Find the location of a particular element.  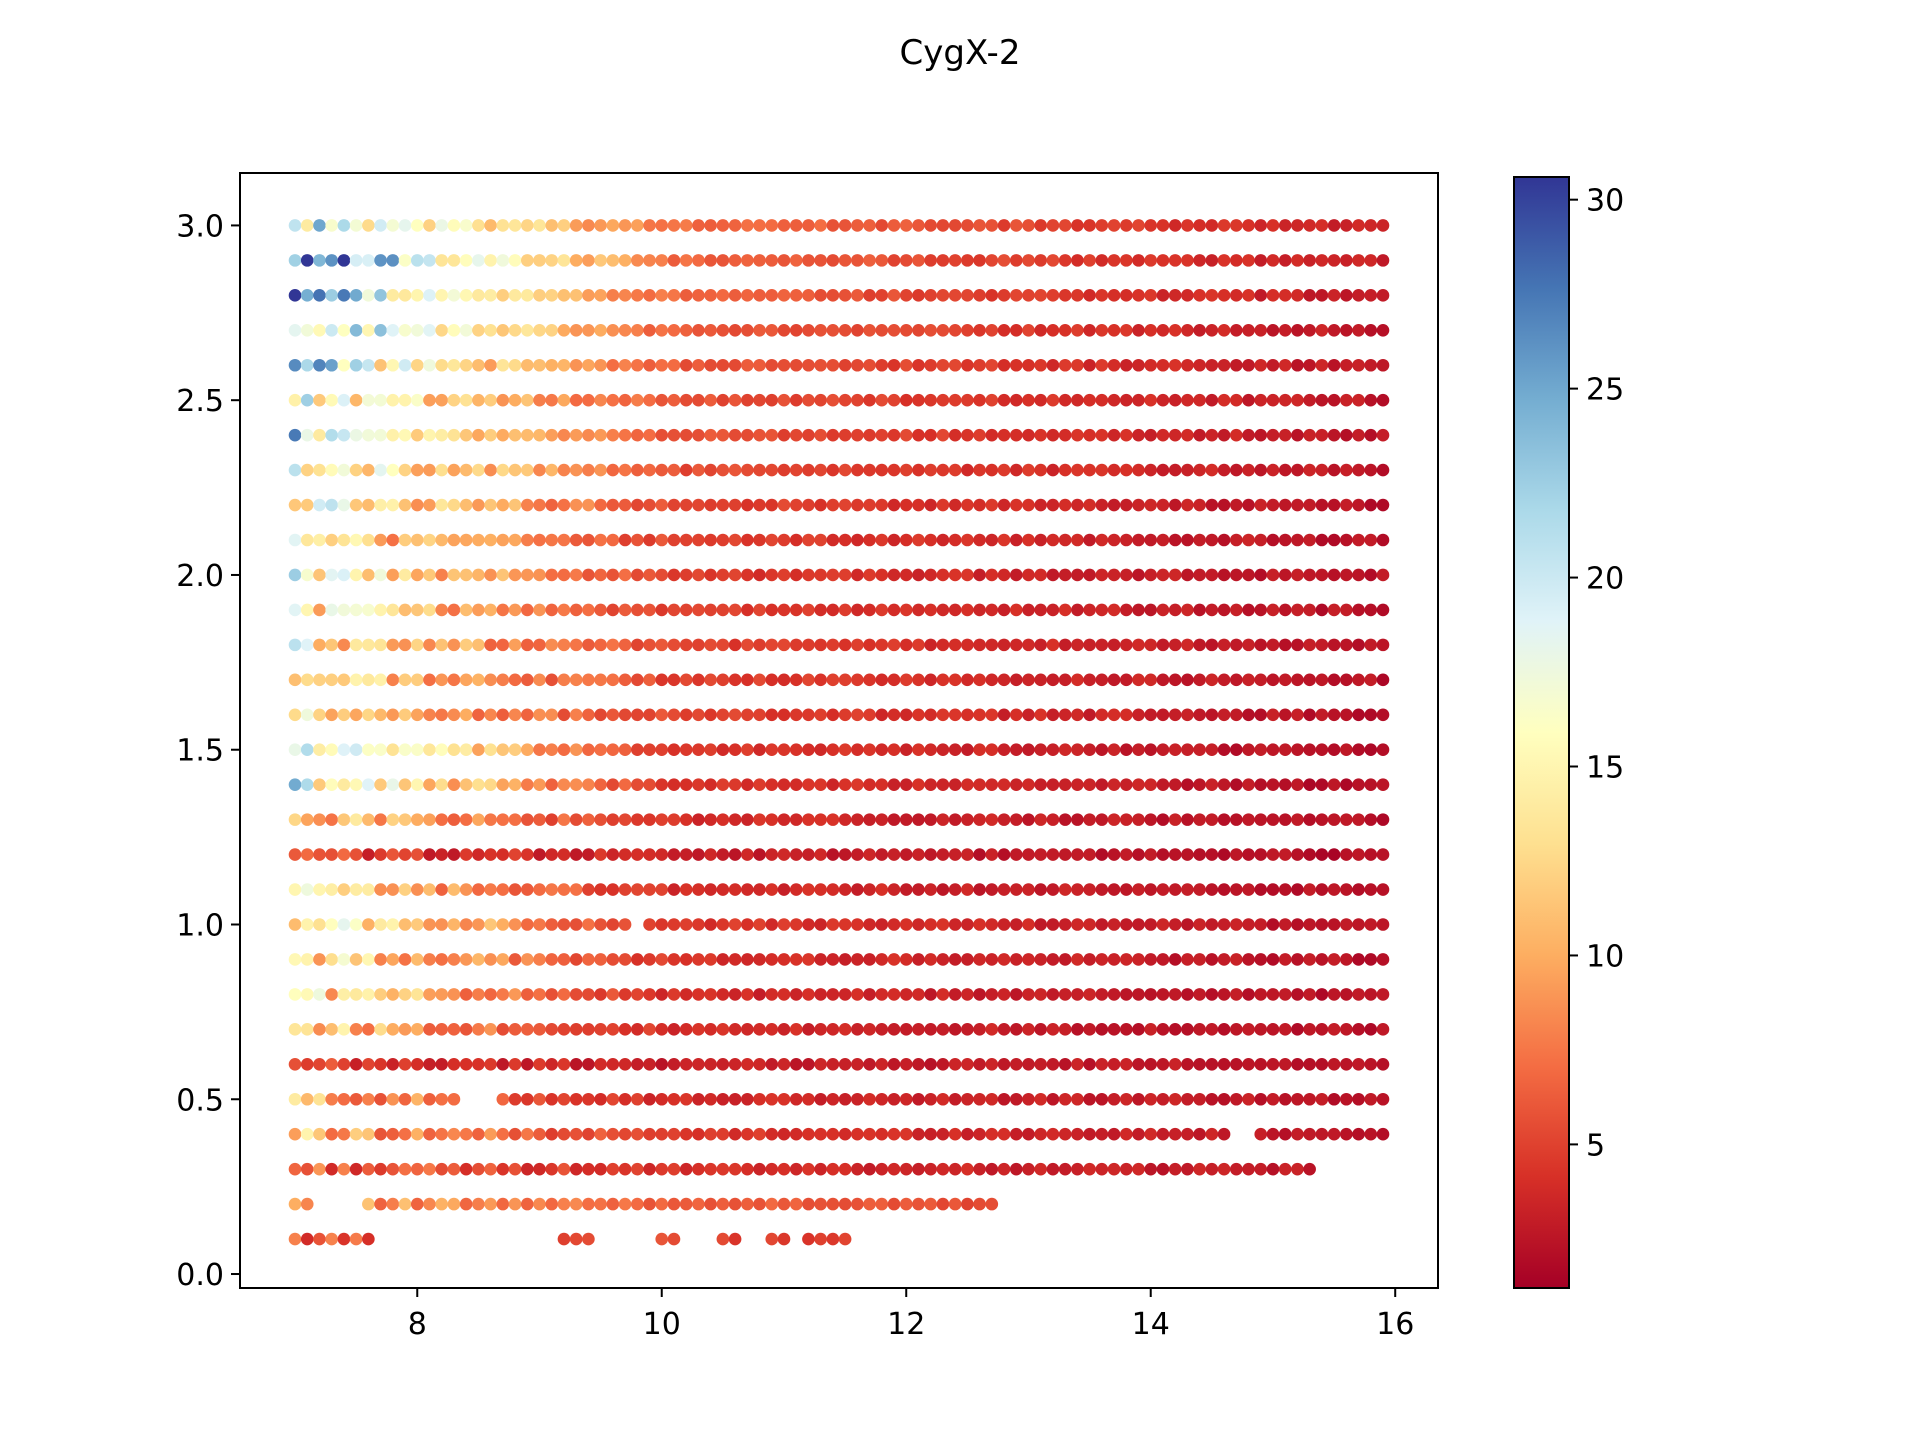

colorbar-tick-label: 15 is located at coordinates (1605, 768).